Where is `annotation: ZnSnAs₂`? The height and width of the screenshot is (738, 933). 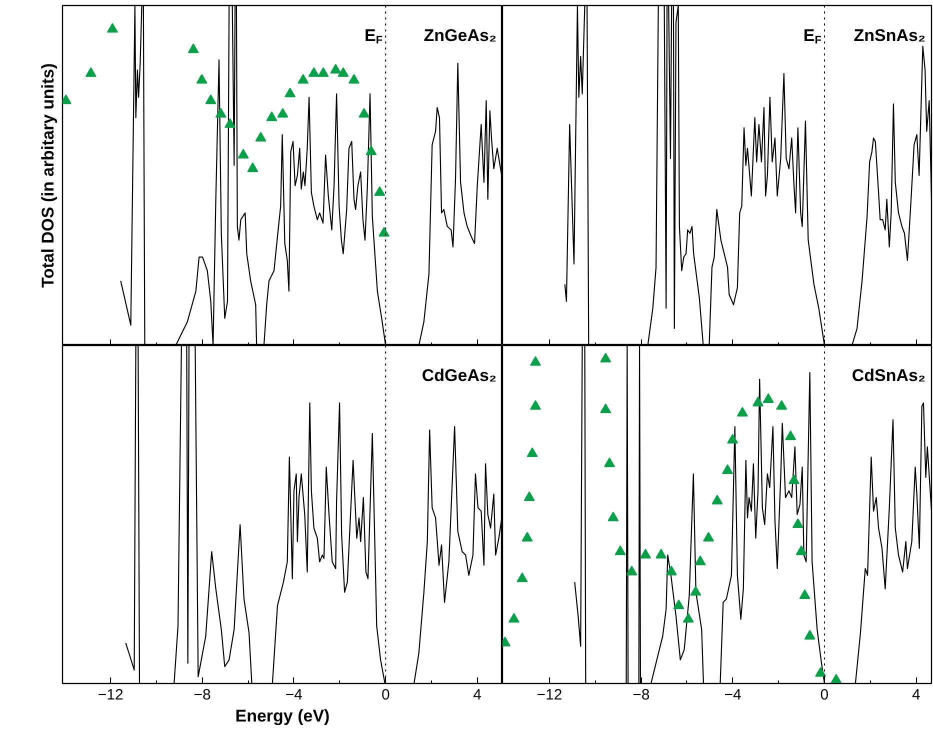
annotation: ZnSnAs₂ is located at coordinates (890, 35).